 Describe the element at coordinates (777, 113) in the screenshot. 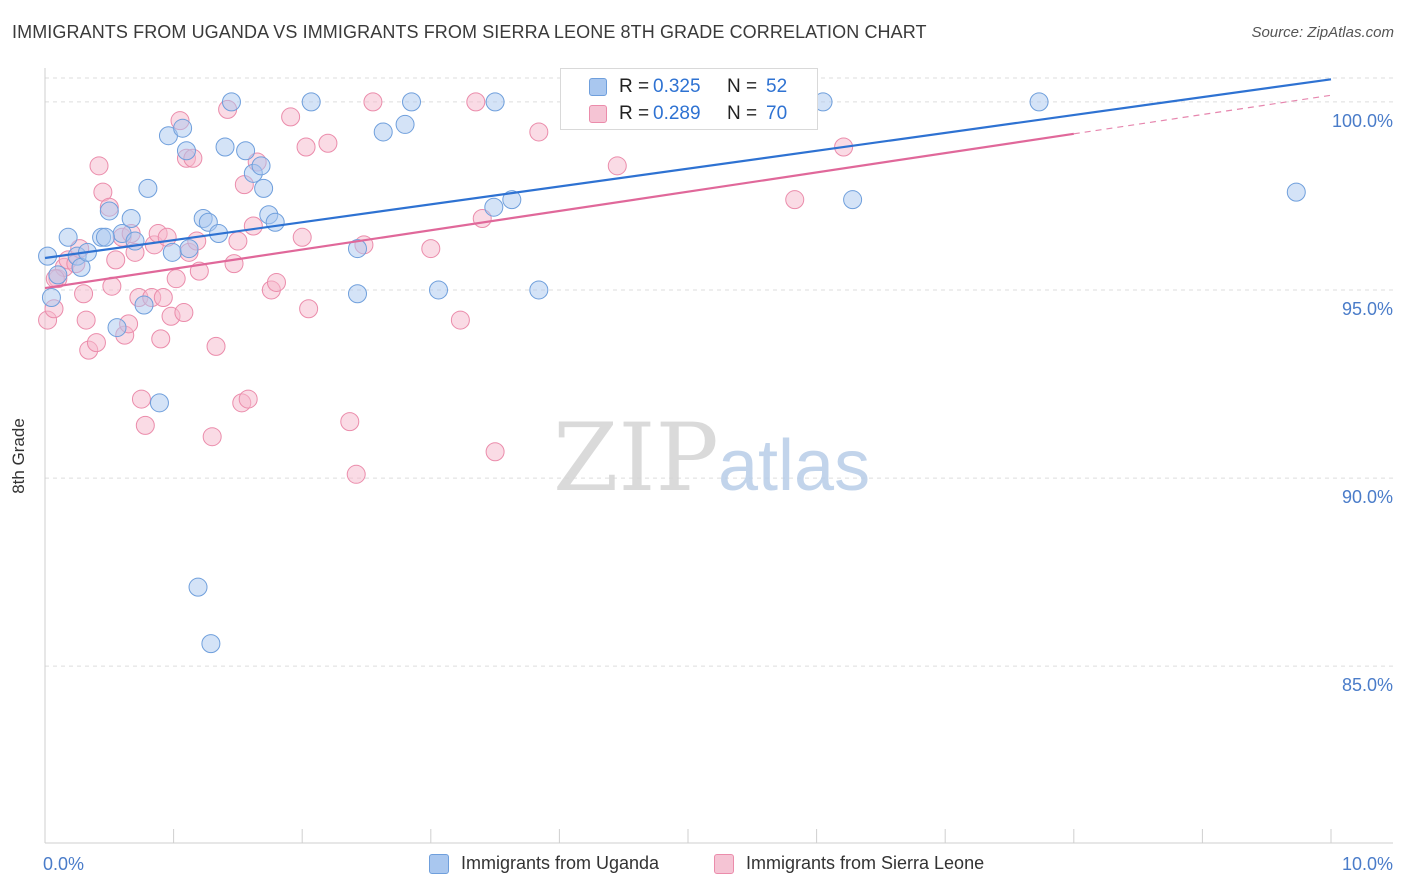

I see `n-value: 70` at that location.